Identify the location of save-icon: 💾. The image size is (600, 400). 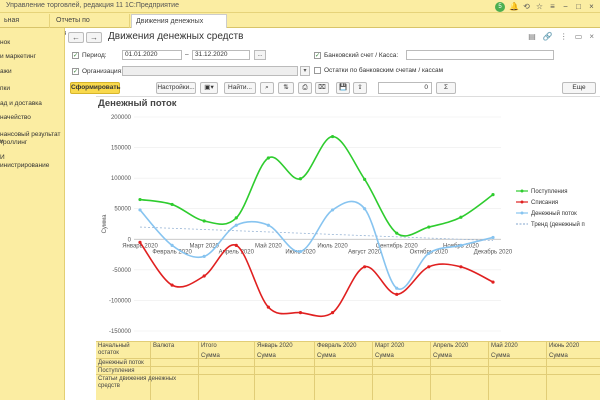
(343, 88).